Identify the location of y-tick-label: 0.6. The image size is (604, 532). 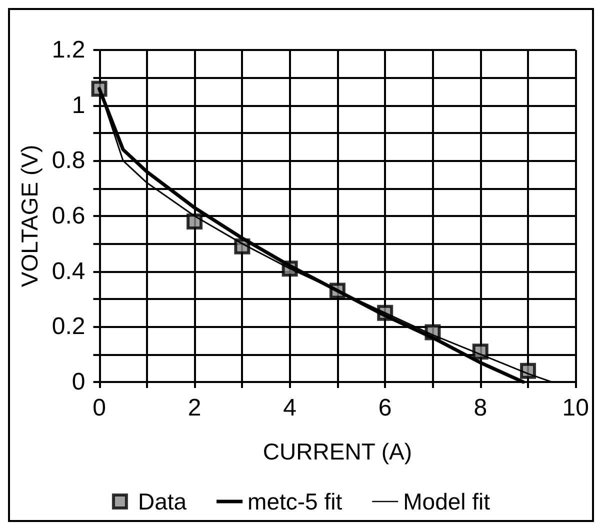
(69, 216).